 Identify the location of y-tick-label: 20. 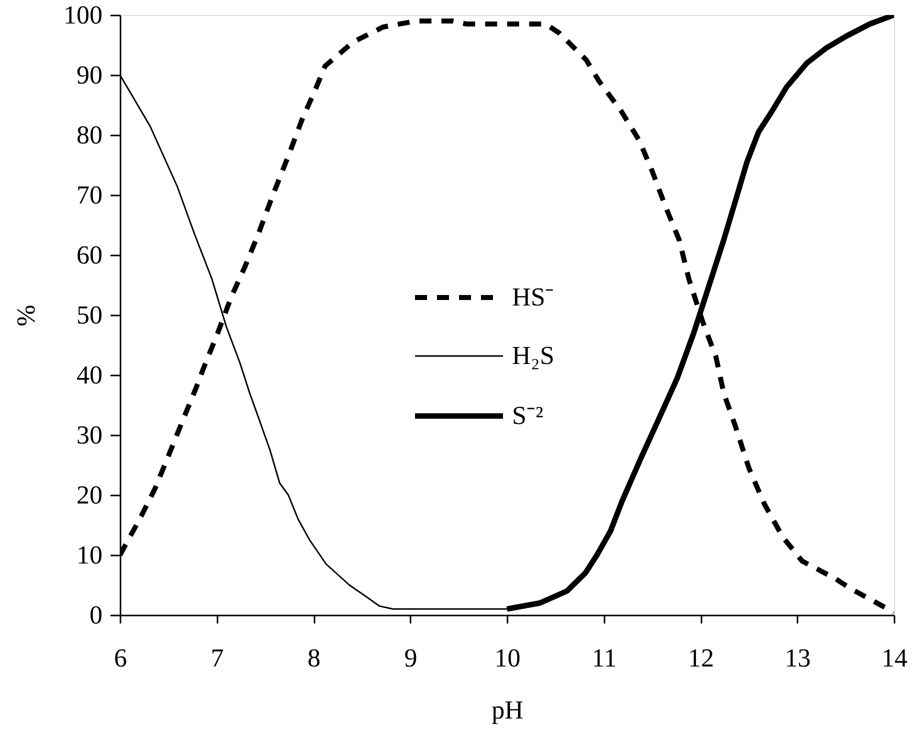
(89, 495).